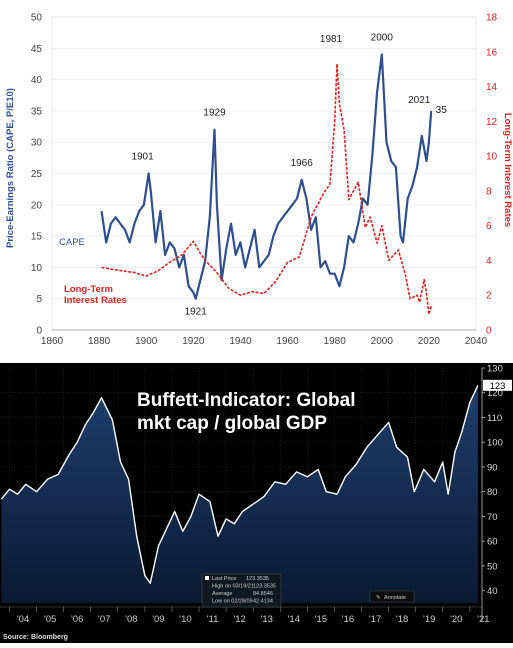 Image resolution: width=513 pixels, height=648 pixels. I want to click on y-tick-label: 10, so click(37, 268).